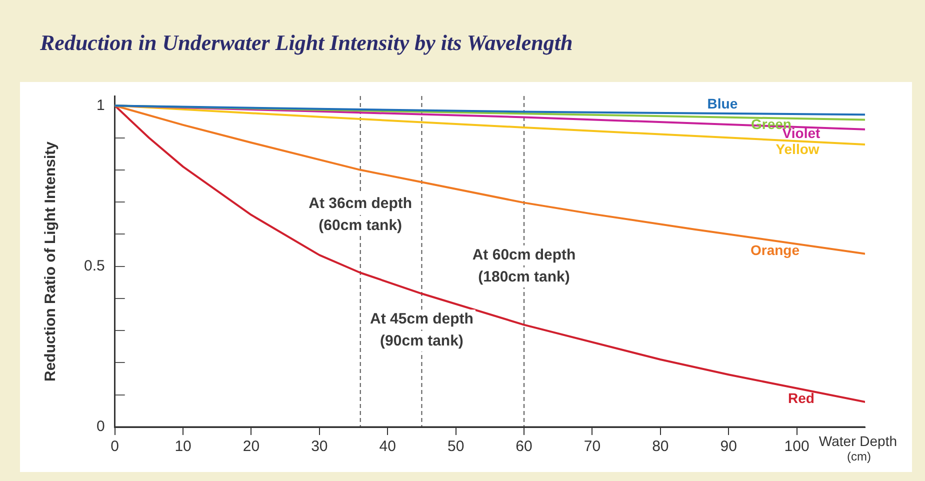 The image size is (925, 481). I want to click on x-tick-label: 40, so click(387, 447).